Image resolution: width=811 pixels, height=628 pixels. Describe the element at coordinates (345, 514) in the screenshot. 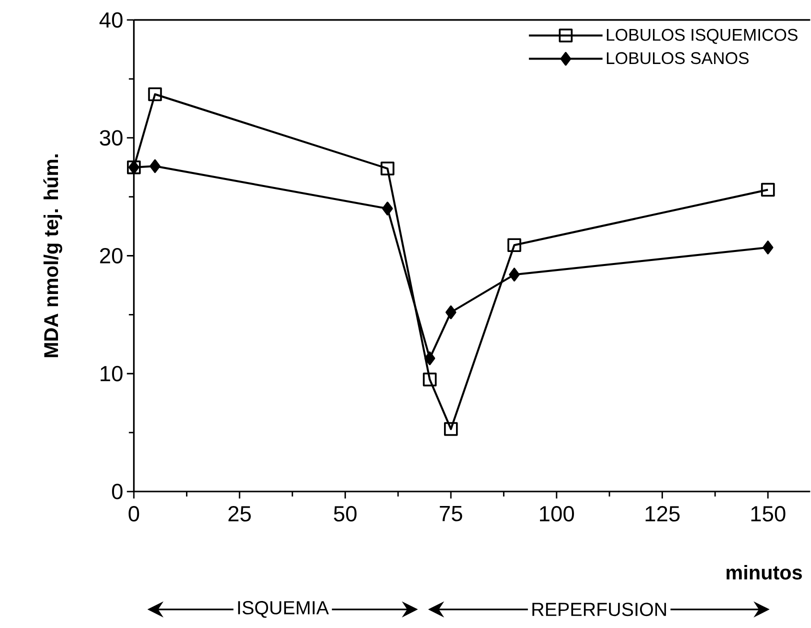

I see `x-tick-label: 50` at that location.